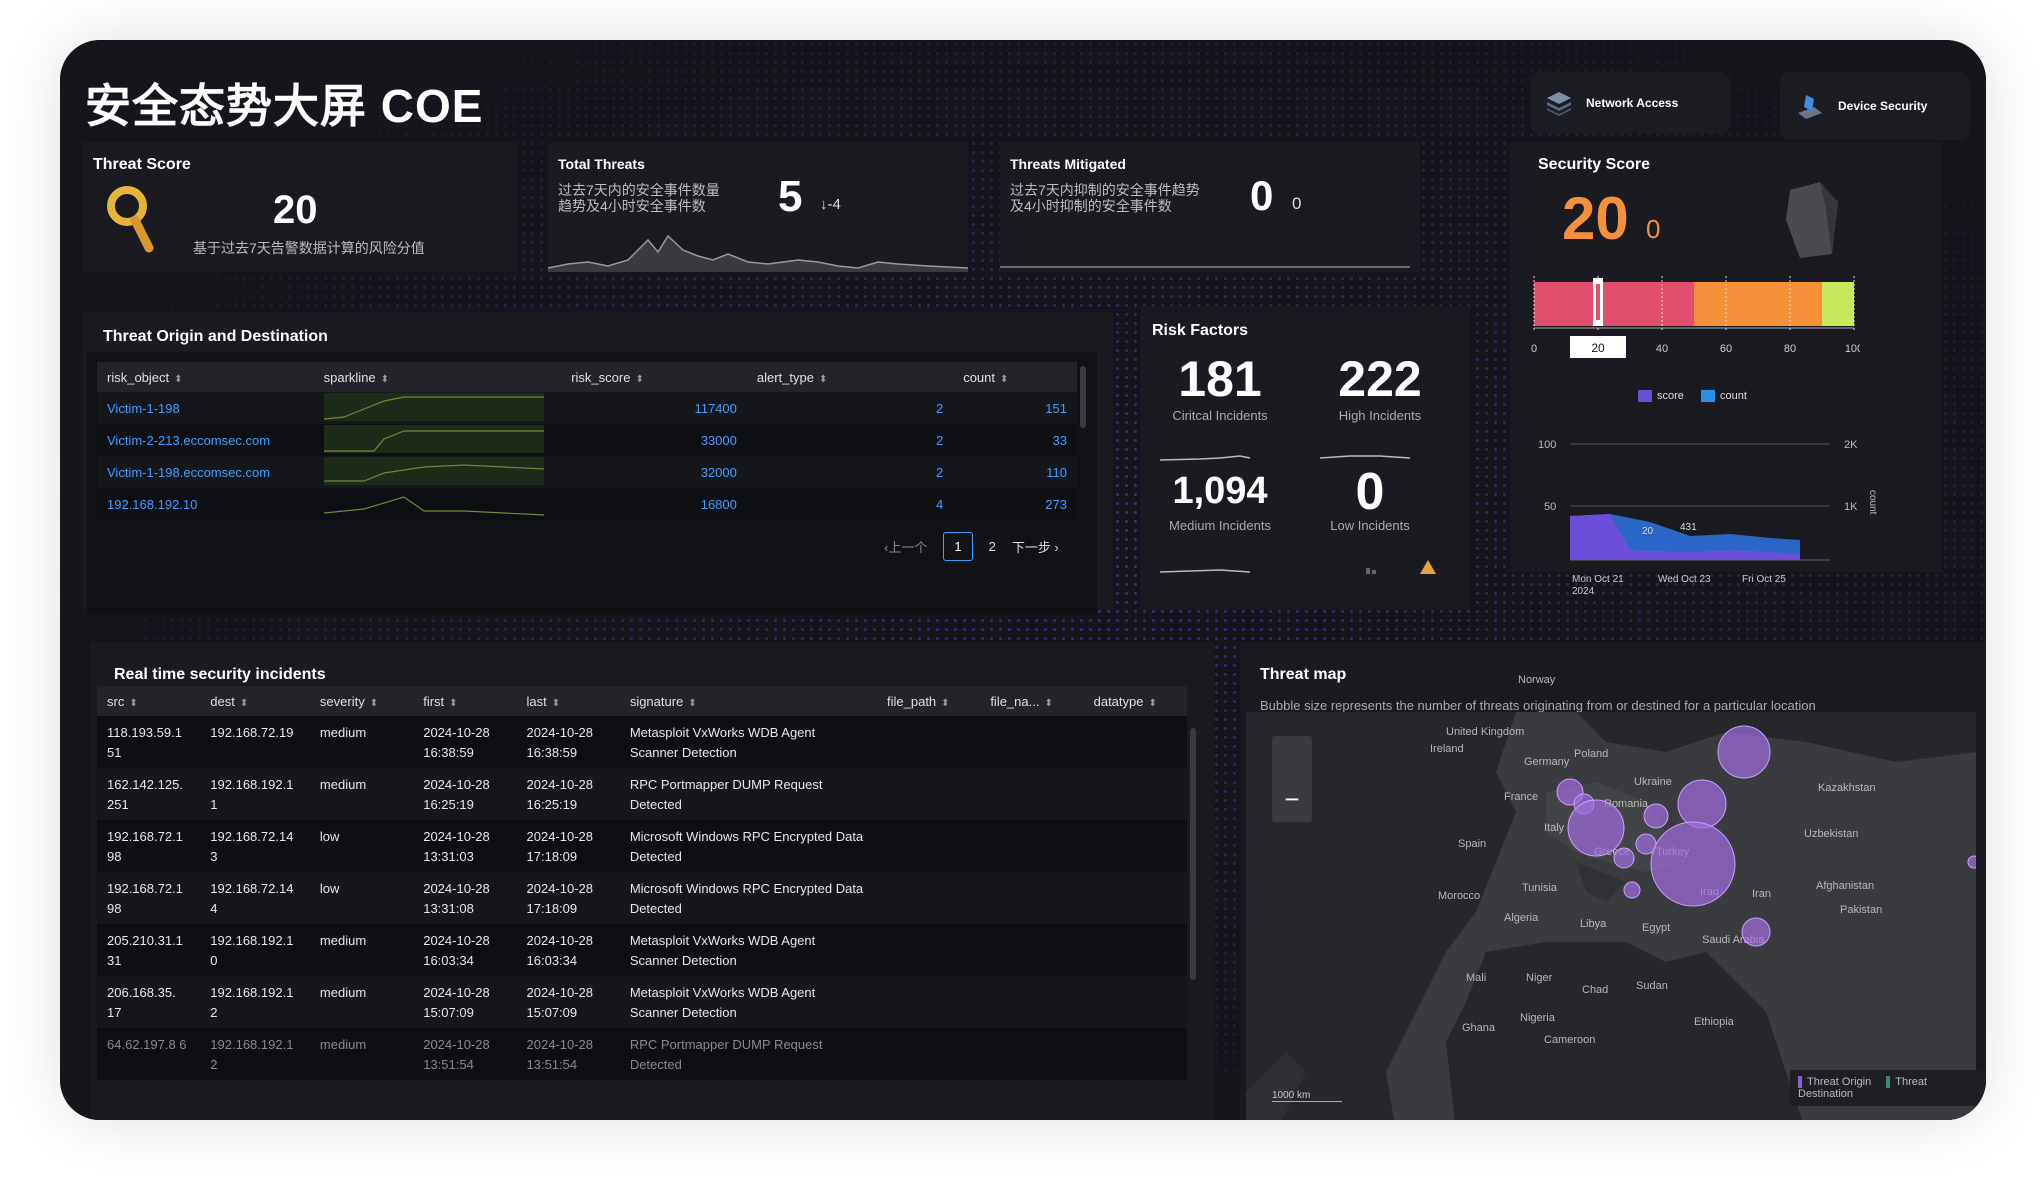 Image resolution: width=2040 pixels, height=1200 pixels. Describe the element at coordinates (1370, 525) in the screenshot. I see `low-incidents-label: Low Incidents` at that location.